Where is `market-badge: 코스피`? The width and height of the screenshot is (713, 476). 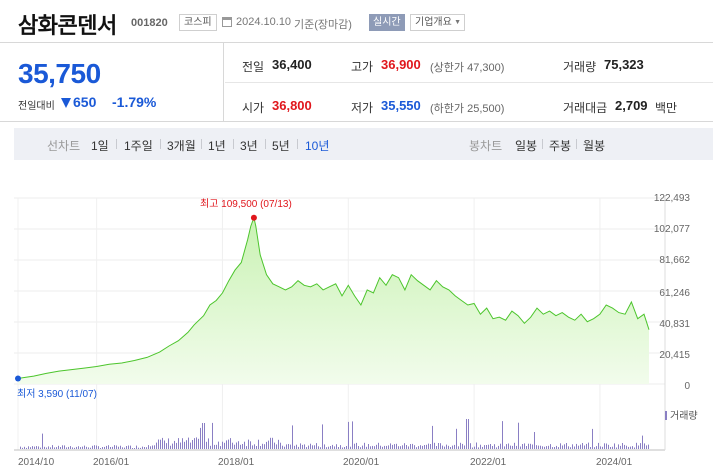
market-badge: 코스피 is located at coordinates (198, 22).